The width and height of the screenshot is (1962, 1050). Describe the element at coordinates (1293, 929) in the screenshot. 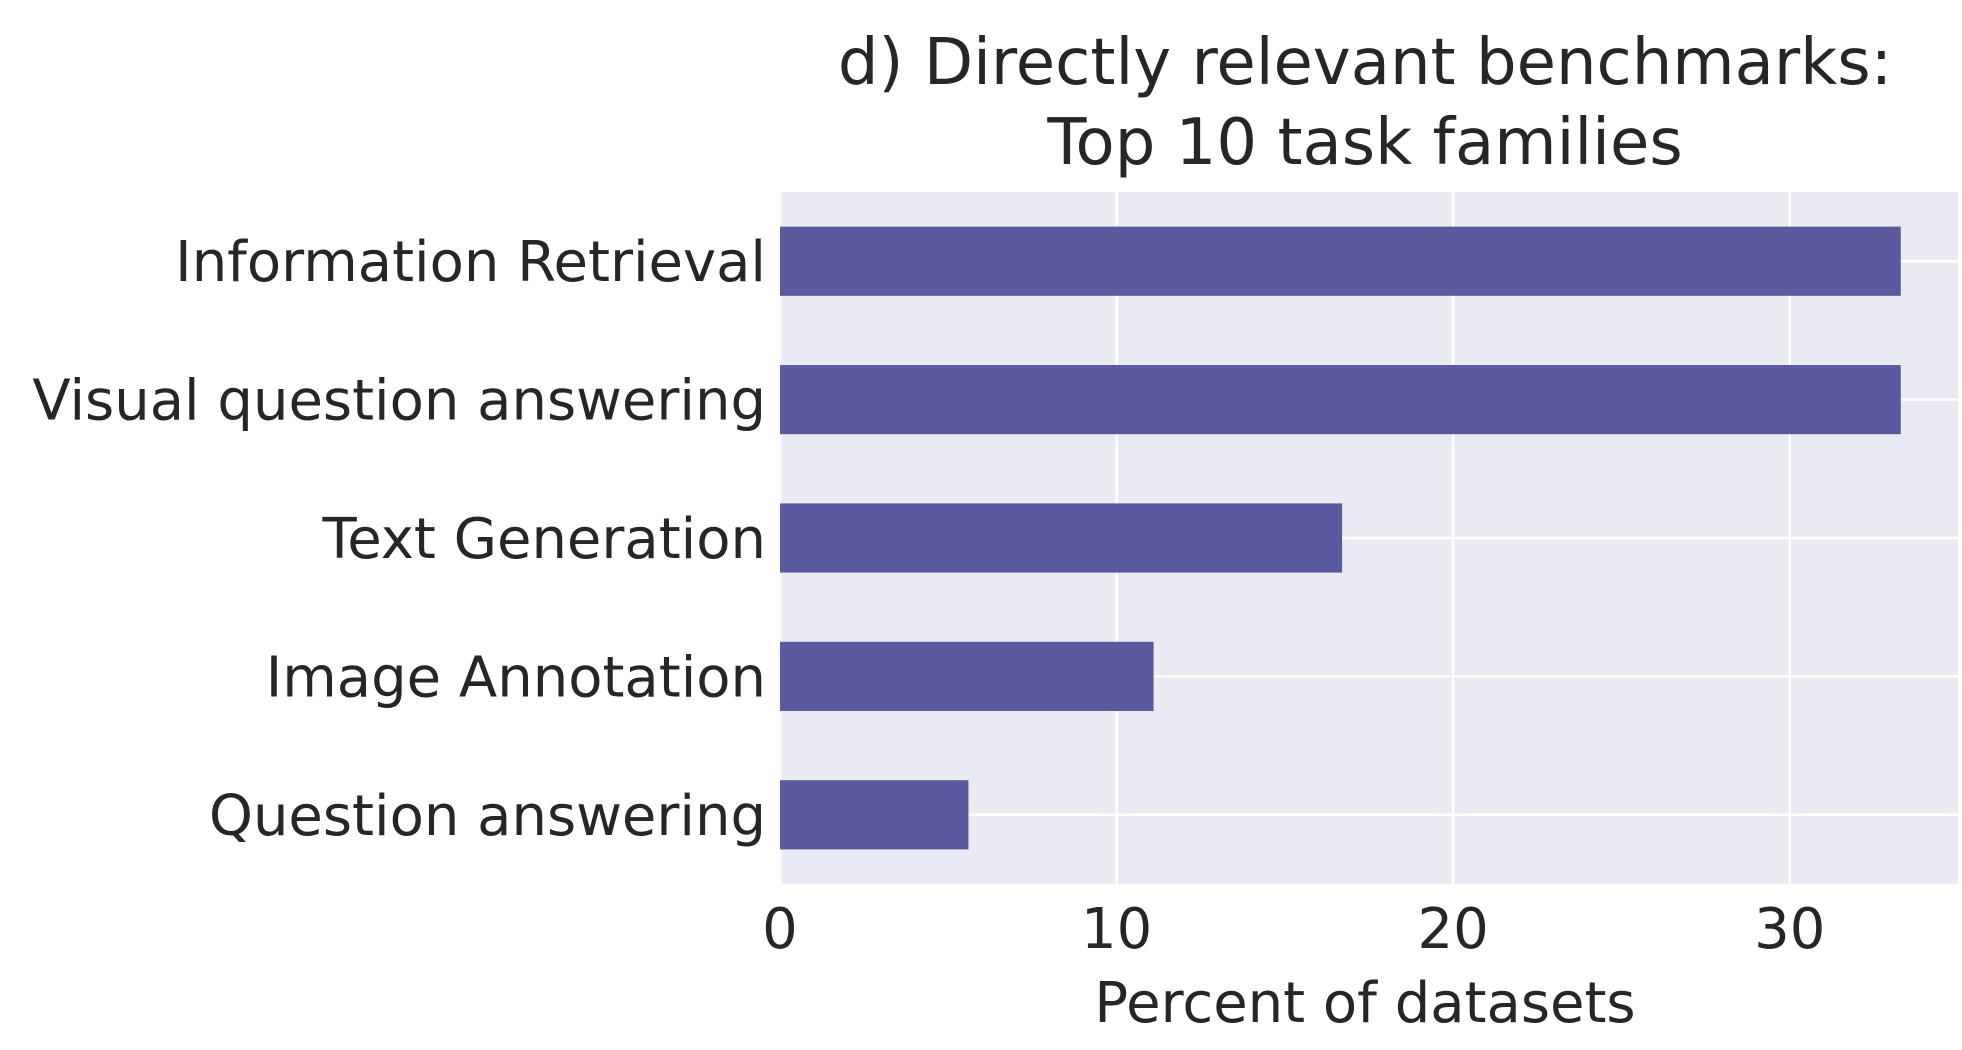

I see `x-tick-labels: 0 10 20 30` at that location.